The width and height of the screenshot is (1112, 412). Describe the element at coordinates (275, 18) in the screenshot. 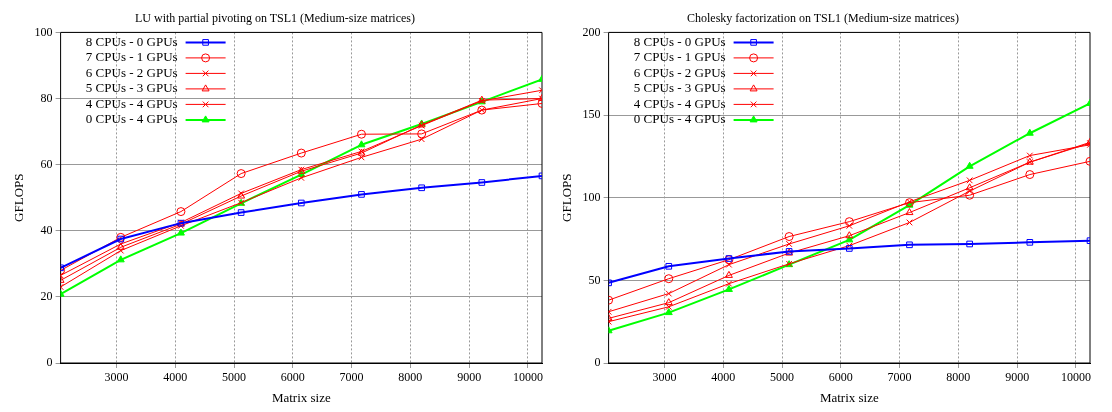

I see `chart-title: LU with partial pivoting on TSL1 (Medium-size matrices)` at that location.